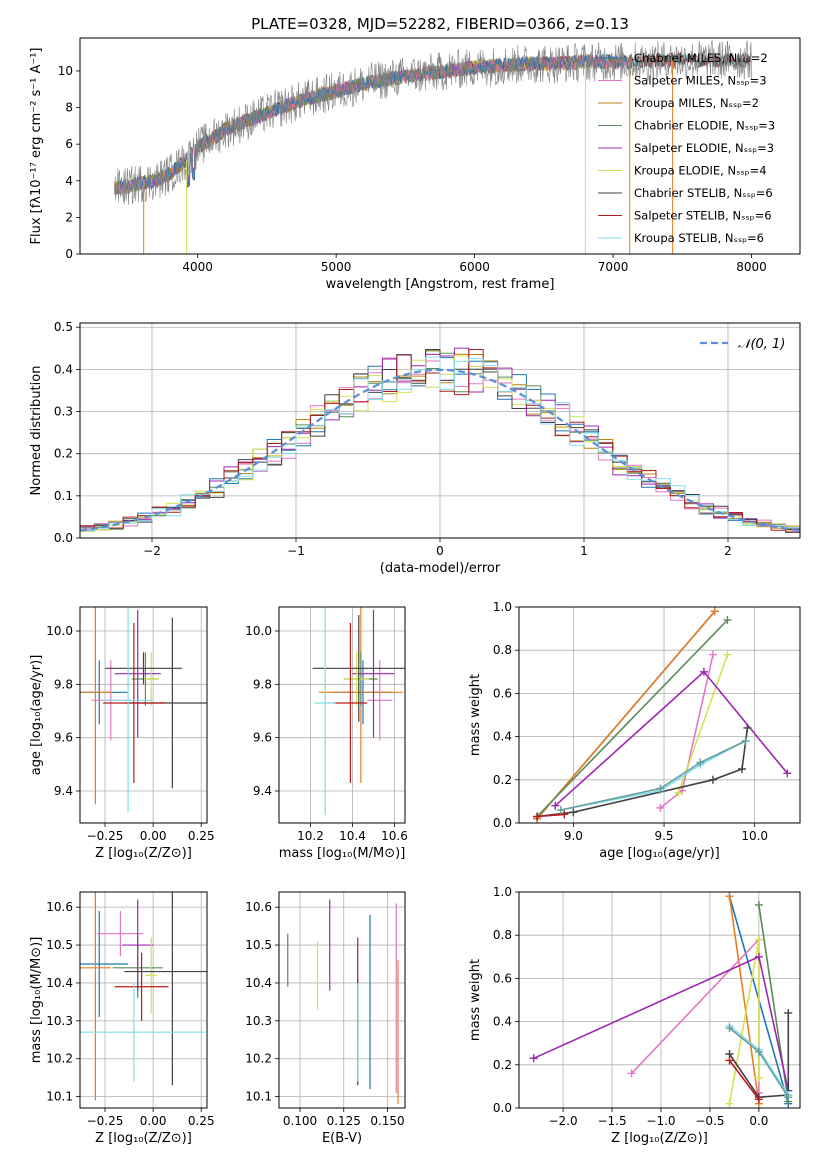 This screenshot has width=819, height=1170. I want to click on x-tick-label: 0.125, so click(344, 1121).